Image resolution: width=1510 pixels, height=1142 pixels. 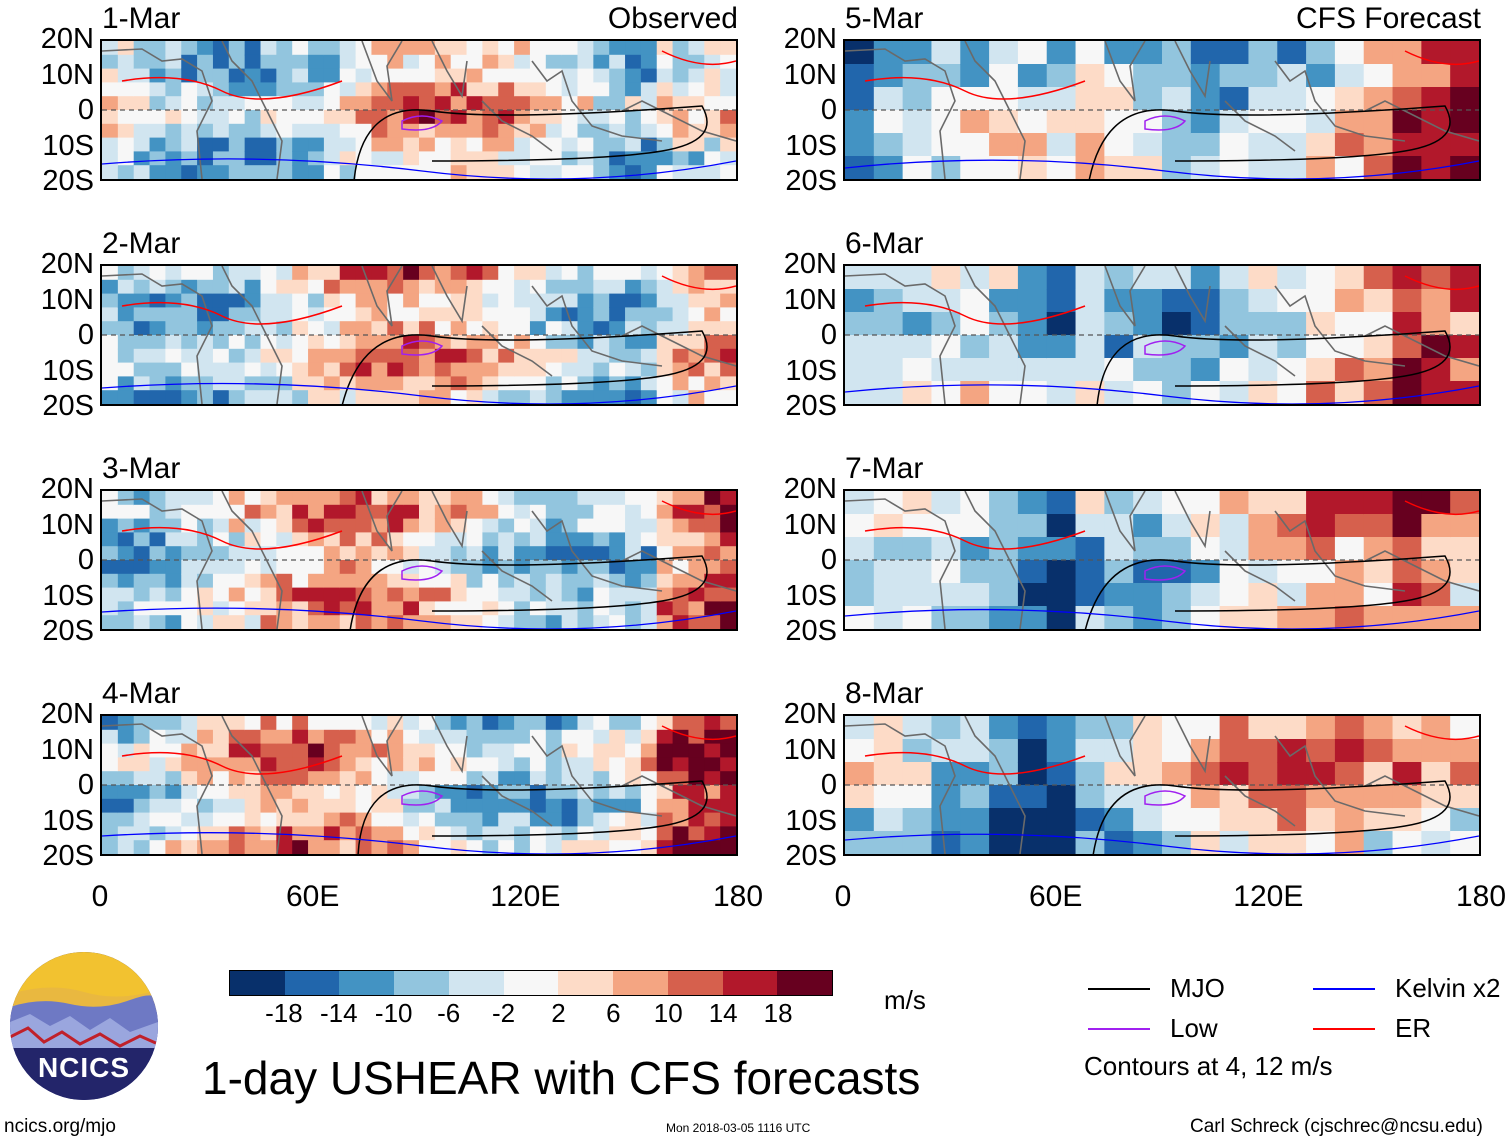 What do you see at coordinates (141, 693) in the screenshot?
I see `panel-date: 4-Mar` at bounding box center [141, 693].